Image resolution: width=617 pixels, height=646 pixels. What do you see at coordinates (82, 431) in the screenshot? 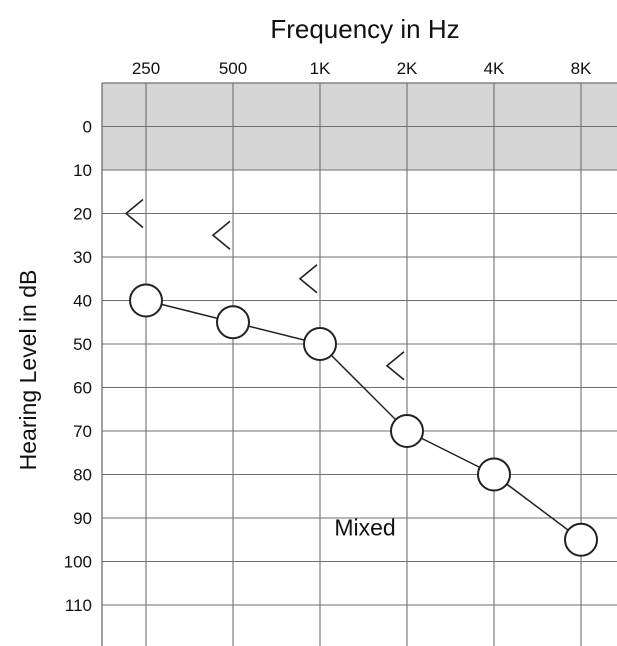
I see `y-tick-label: 70` at bounding box center [82, 431].